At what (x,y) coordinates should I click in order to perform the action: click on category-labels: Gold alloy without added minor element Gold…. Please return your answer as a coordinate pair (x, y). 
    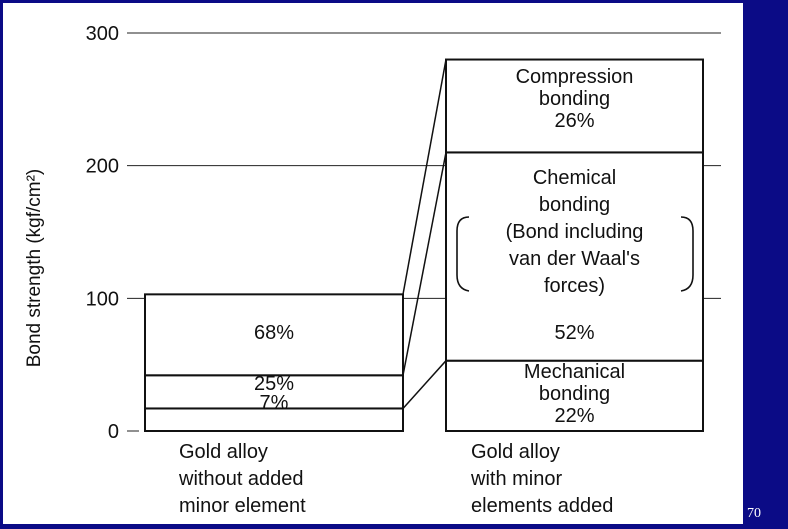
    Looking at the image, I should click on (395, 479).